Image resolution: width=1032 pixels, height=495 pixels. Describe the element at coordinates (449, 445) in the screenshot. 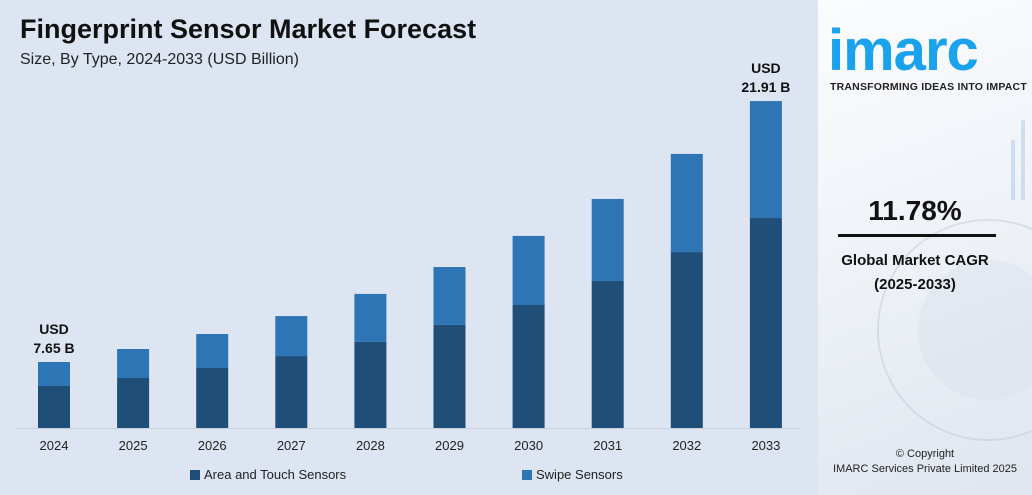

I see `x-tick-label: 2029` at that location.